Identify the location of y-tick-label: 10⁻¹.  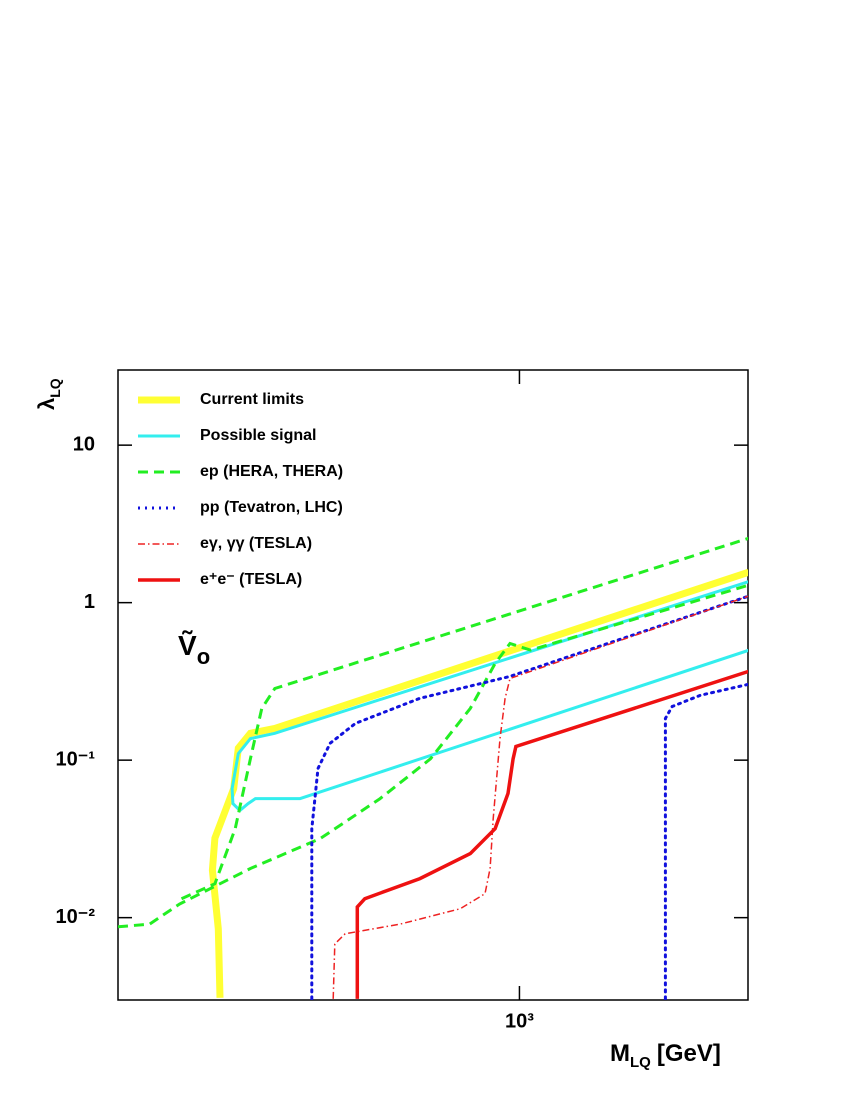
(76, 759).